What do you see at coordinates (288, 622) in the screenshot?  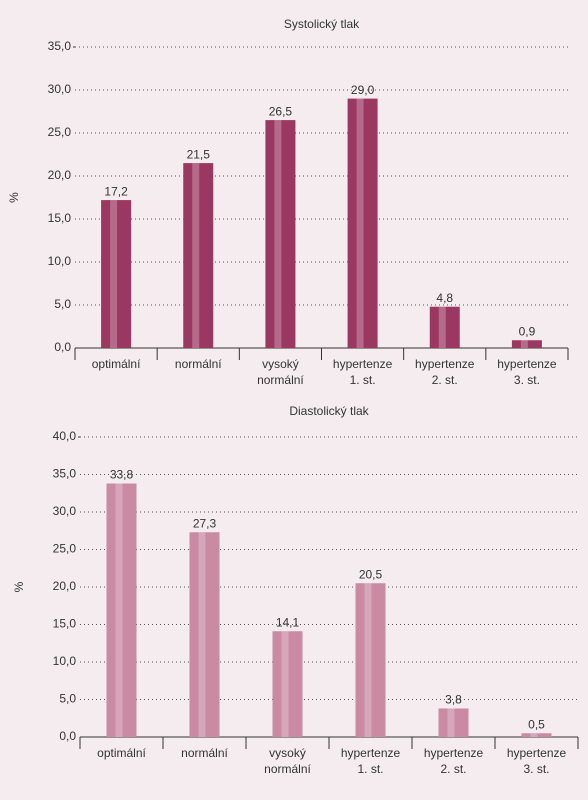 I see `value-label: 14,1` at bounding box center [288, 622].